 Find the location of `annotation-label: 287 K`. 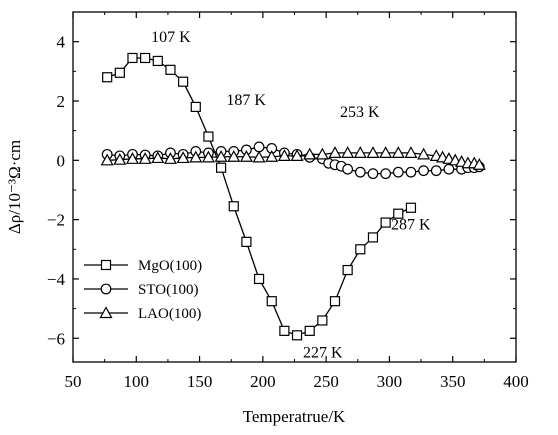

annotation-label: 287 K is located at coordinates (411, 224).